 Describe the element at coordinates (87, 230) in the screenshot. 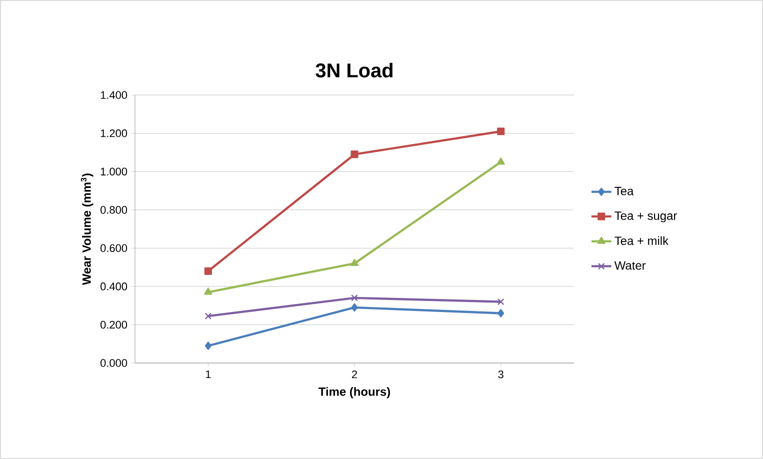

I see `y-axis-title: Wear Volume (mm$^{3}$)` at that location.